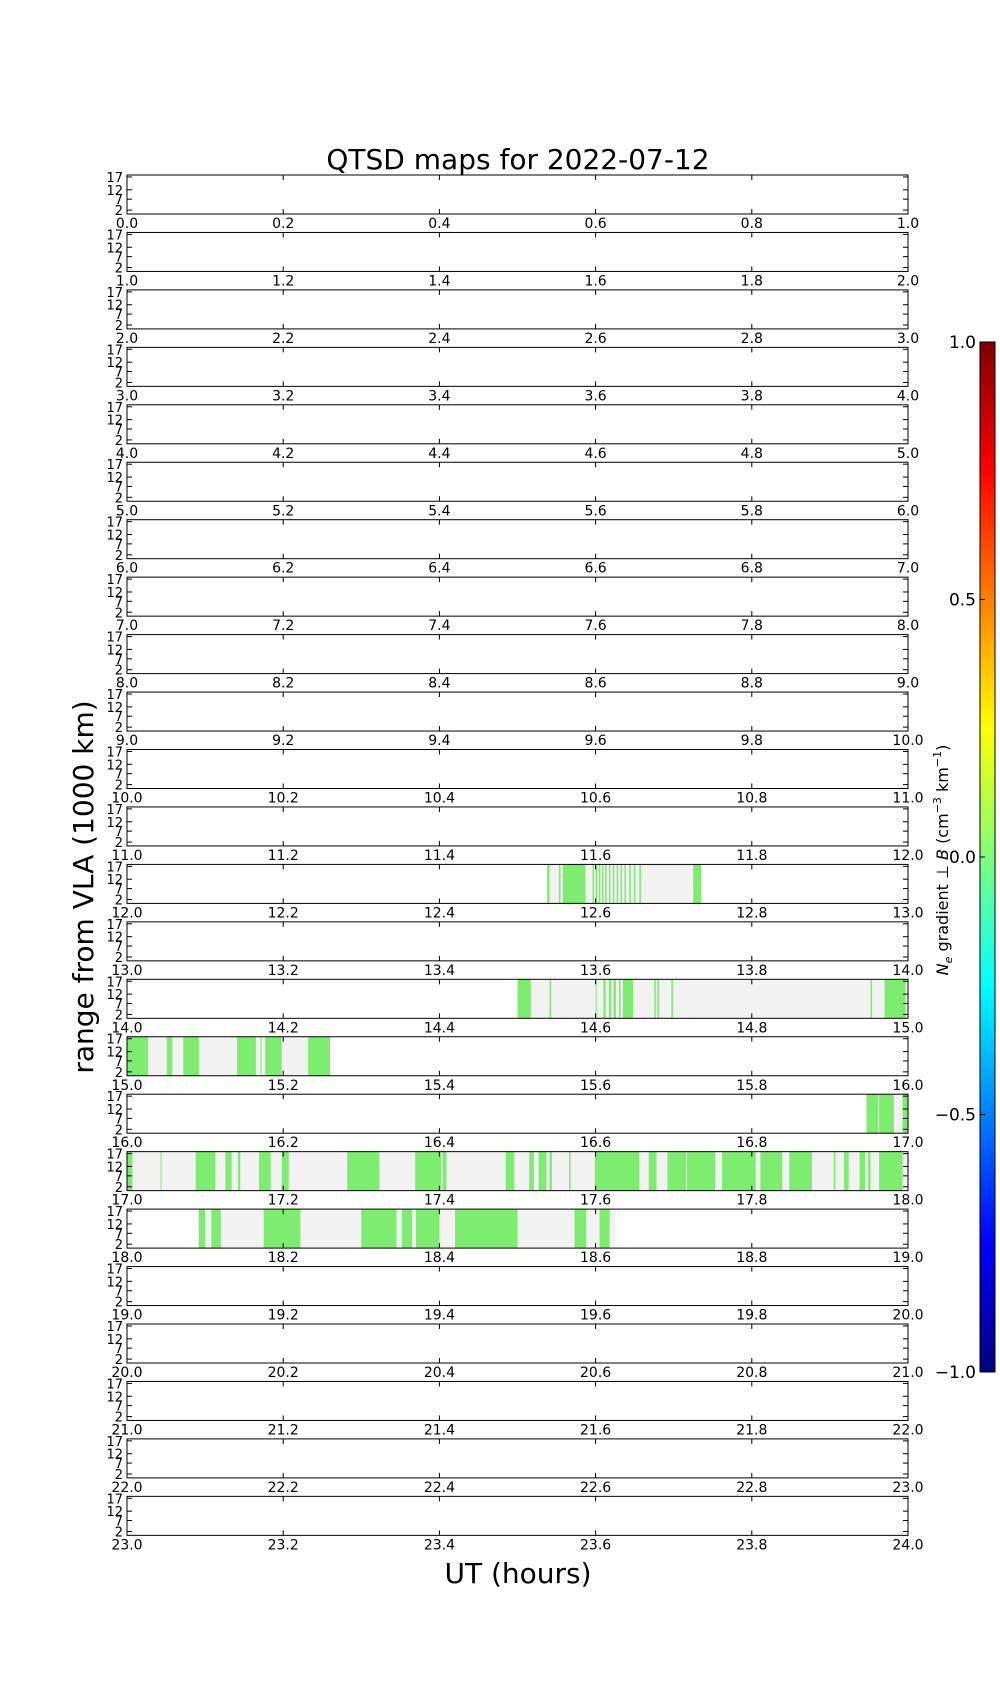  I want to click on x-tick-label: 18.8, so click(751, 1258).